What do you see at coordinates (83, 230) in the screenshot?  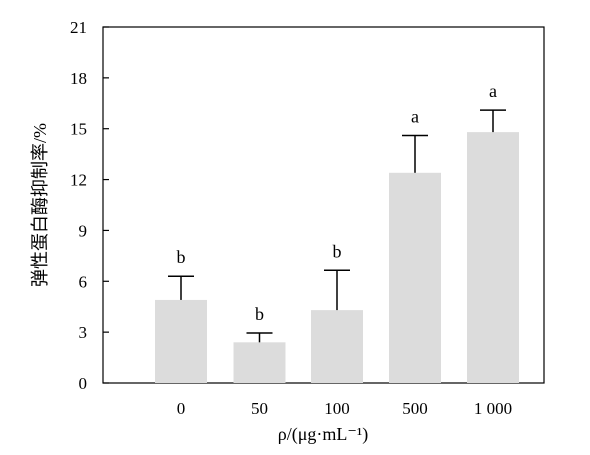 I see `y-tick-label: 9` at bounding box center [83, 230].